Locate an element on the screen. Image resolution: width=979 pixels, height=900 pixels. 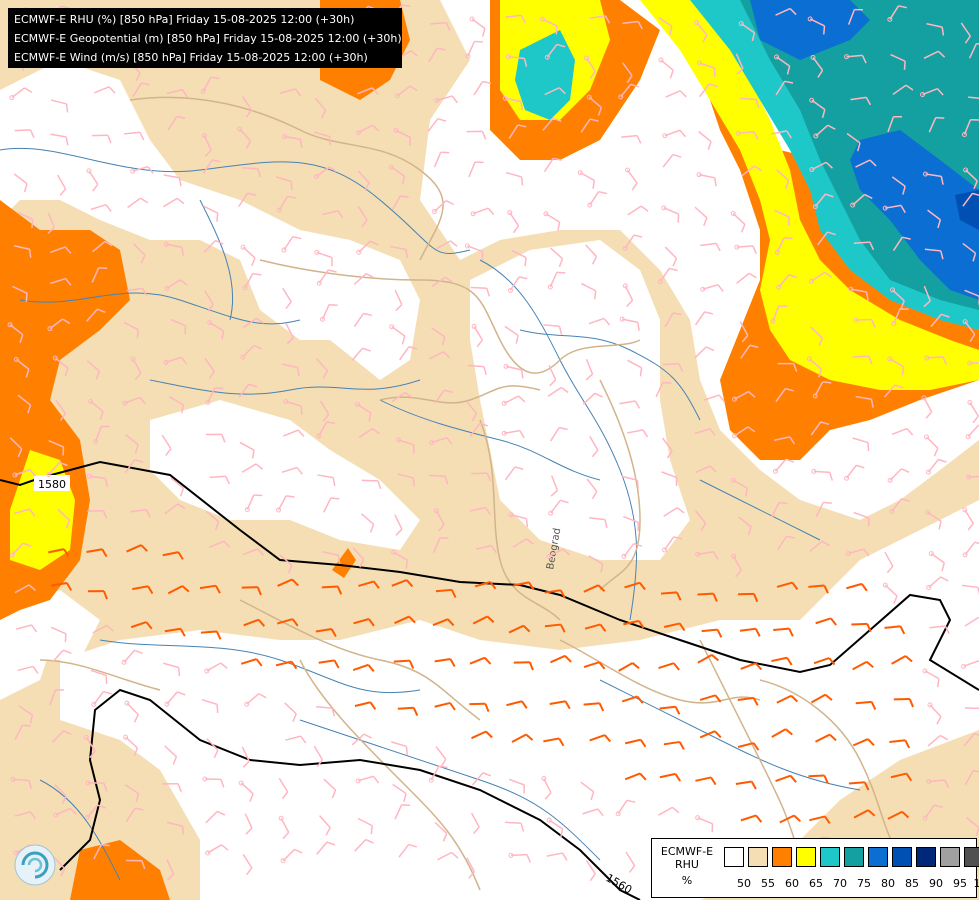
legend-tick: 80 is located at coordinates (888, 883).